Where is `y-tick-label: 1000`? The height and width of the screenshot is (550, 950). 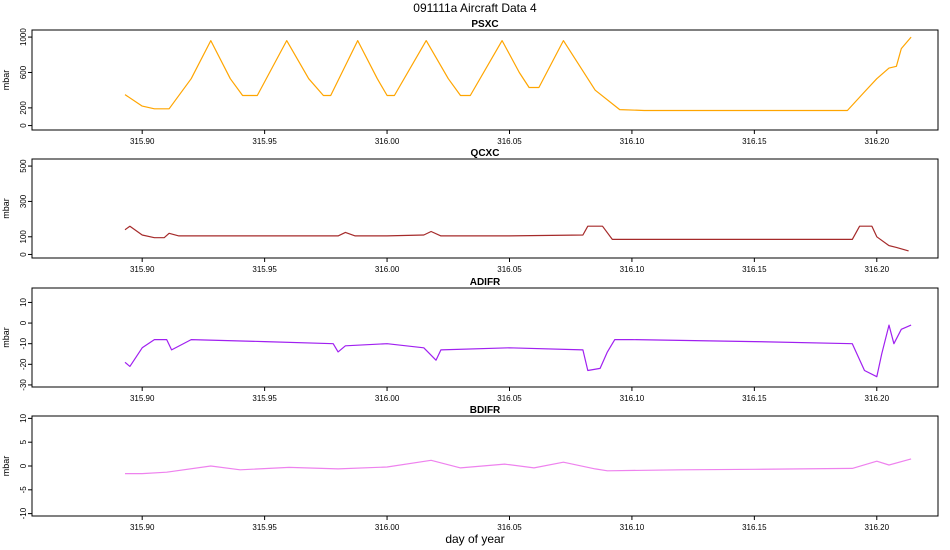 y-tick-label: 1000 is located at coordinates (23, 37).